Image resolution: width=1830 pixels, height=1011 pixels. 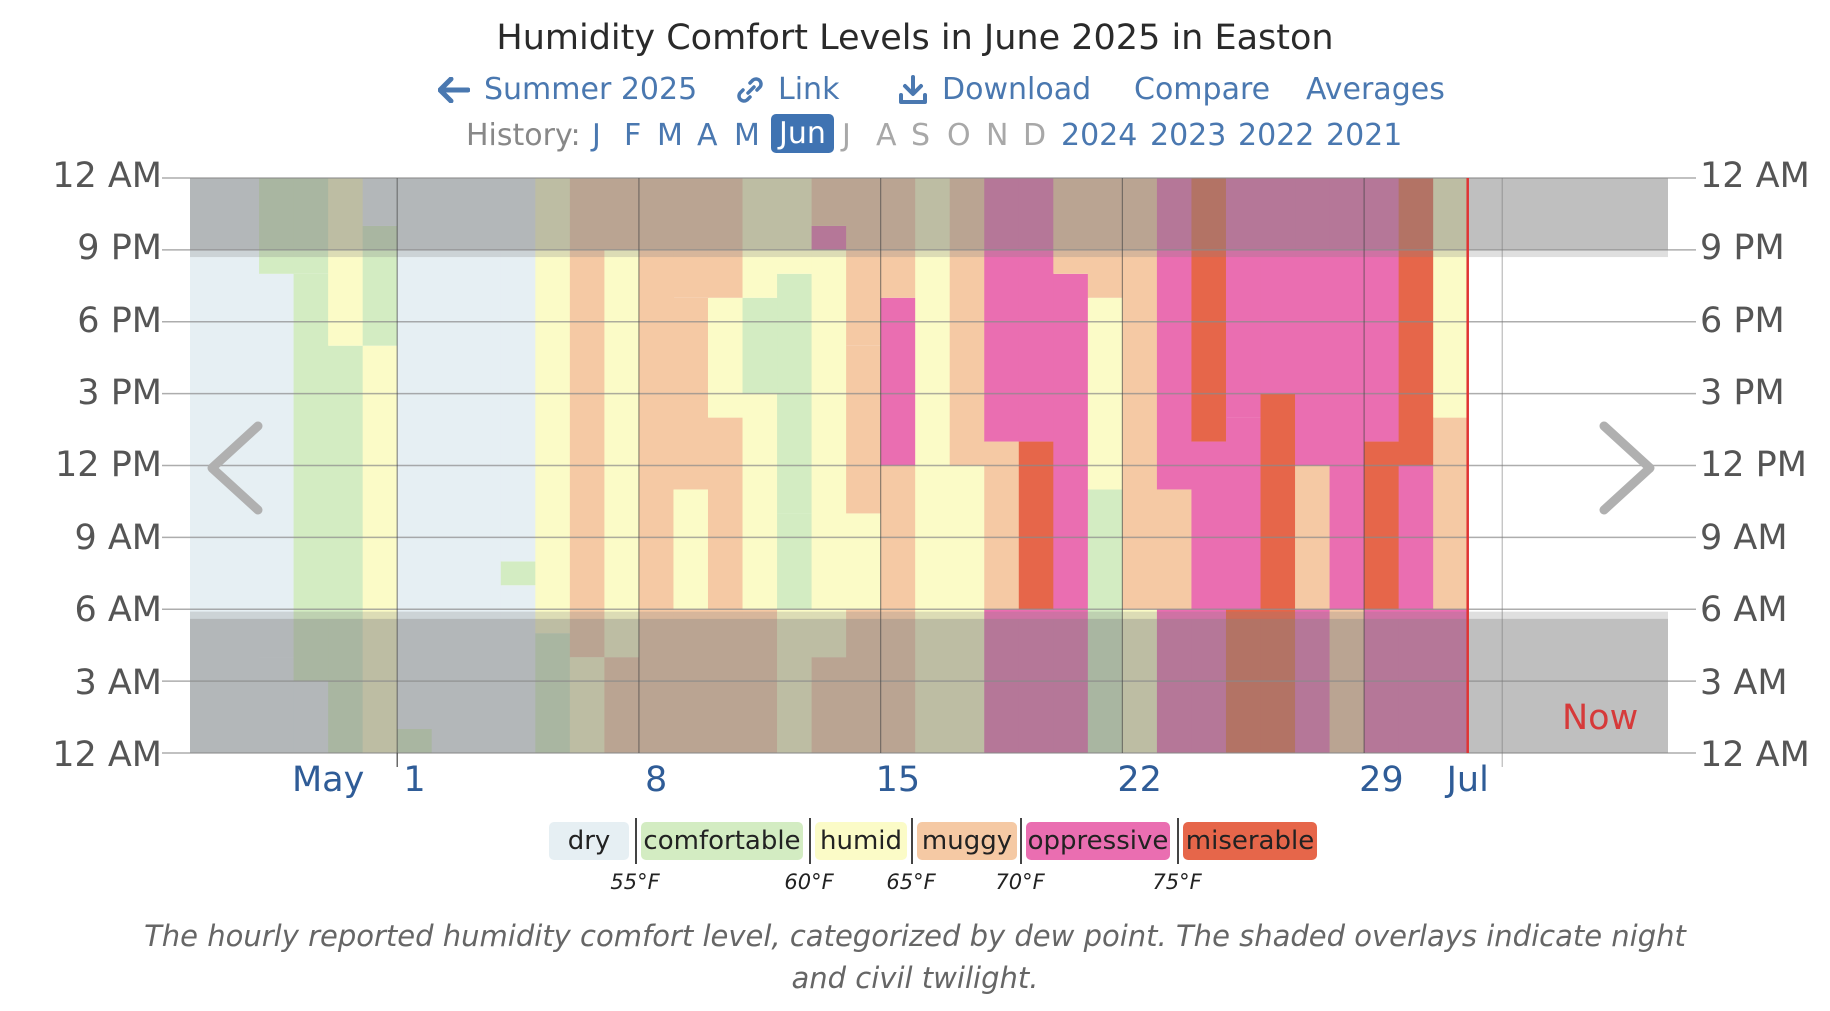 I want to click on history-label: History:, so click(x=523, y=135).